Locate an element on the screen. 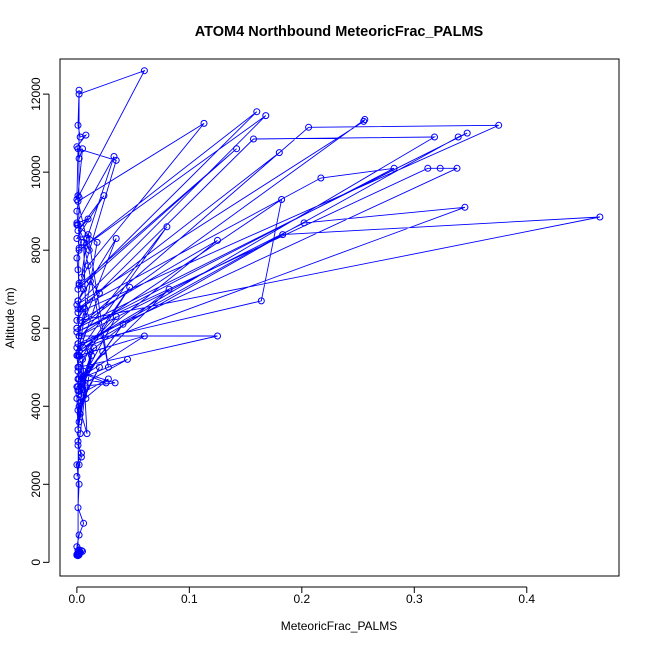  y-axis: 0 2000 4000 6000 8000 10000 12000 is located at coordinates (39, 321).